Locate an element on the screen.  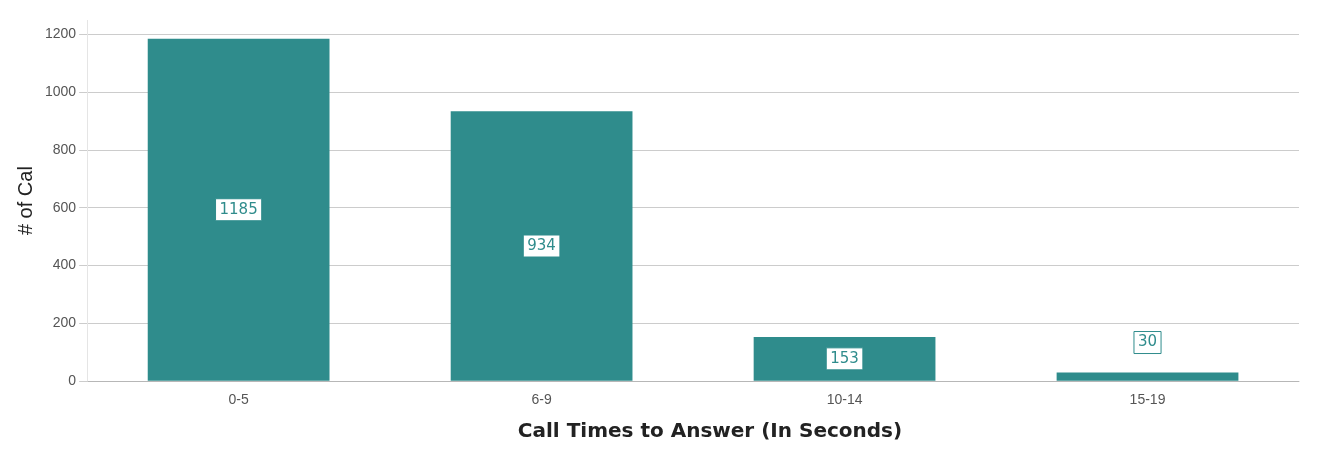
y-tick-label: 400 is located at coordinates (64, 264).